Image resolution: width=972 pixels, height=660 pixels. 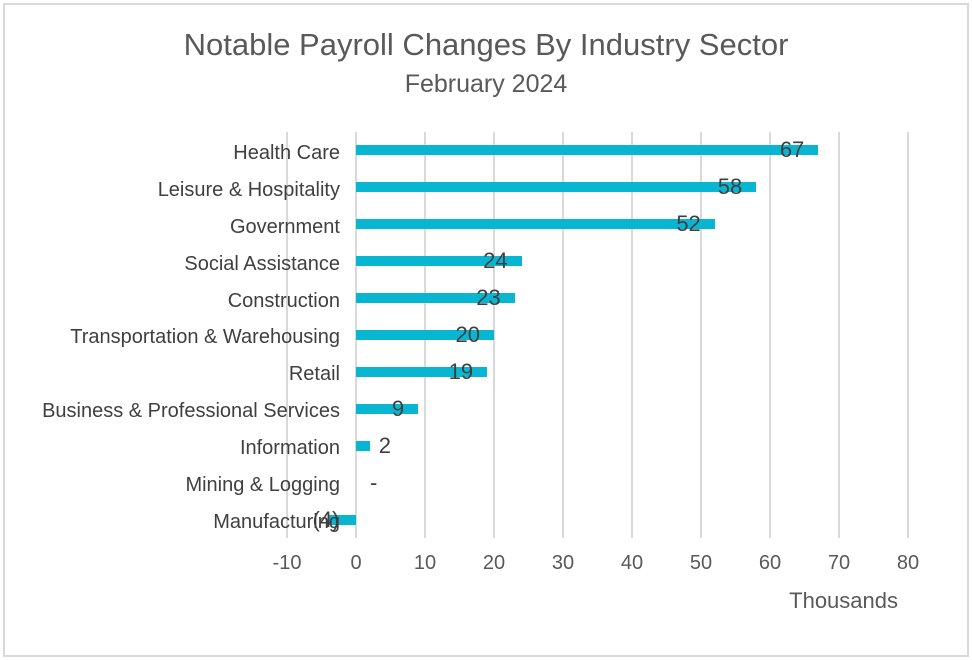 What do you see at coordinates (326, 519) in the screenshot?
I see `bar-value-label: (4)` at bounding box center [326, 519].